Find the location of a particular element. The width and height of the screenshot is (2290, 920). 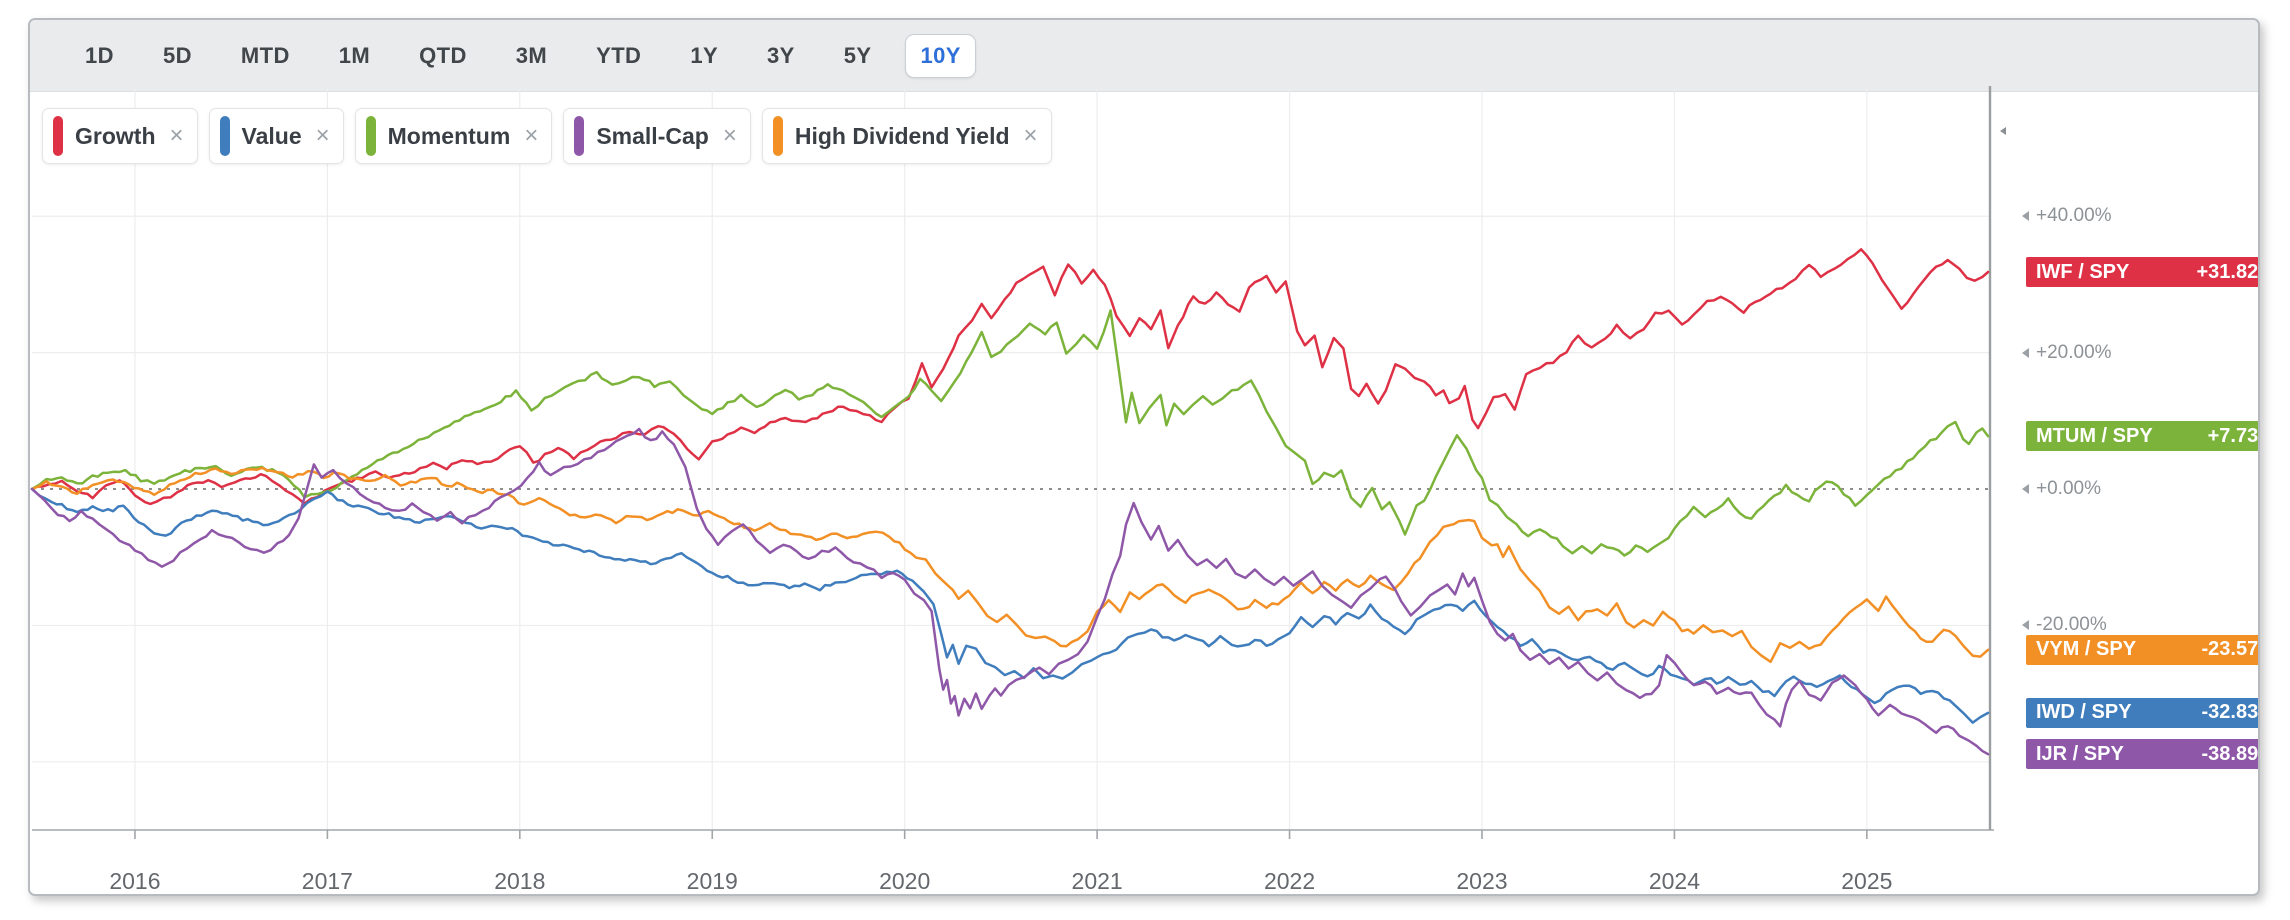

legend-chip-label: Momentum is located at coordinates (449, 135).